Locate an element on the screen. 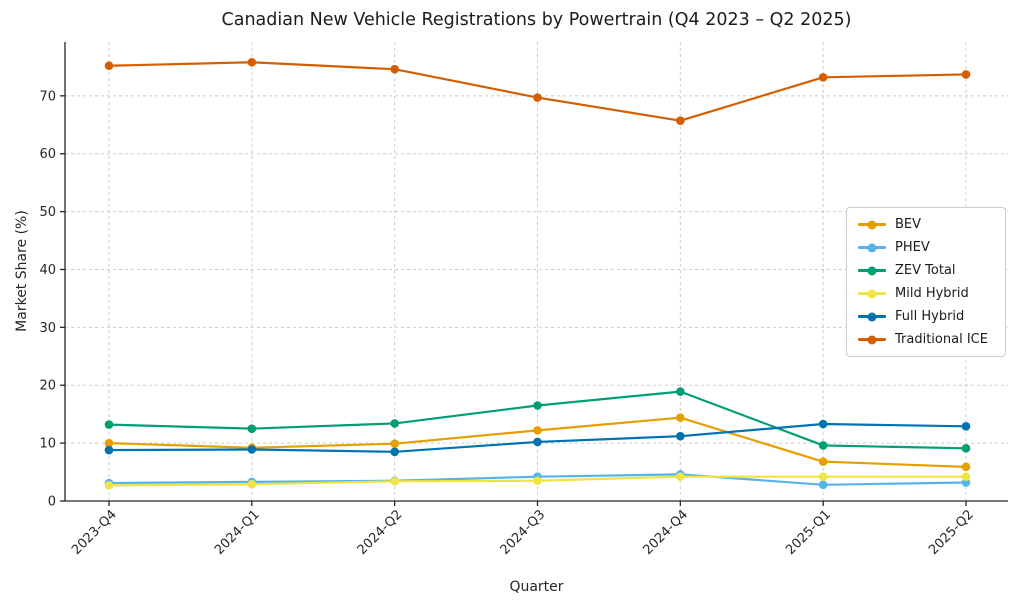 The image size is (1024, 614). x-tick-label: 2024-Q4 is located at coordinates (665, 532).